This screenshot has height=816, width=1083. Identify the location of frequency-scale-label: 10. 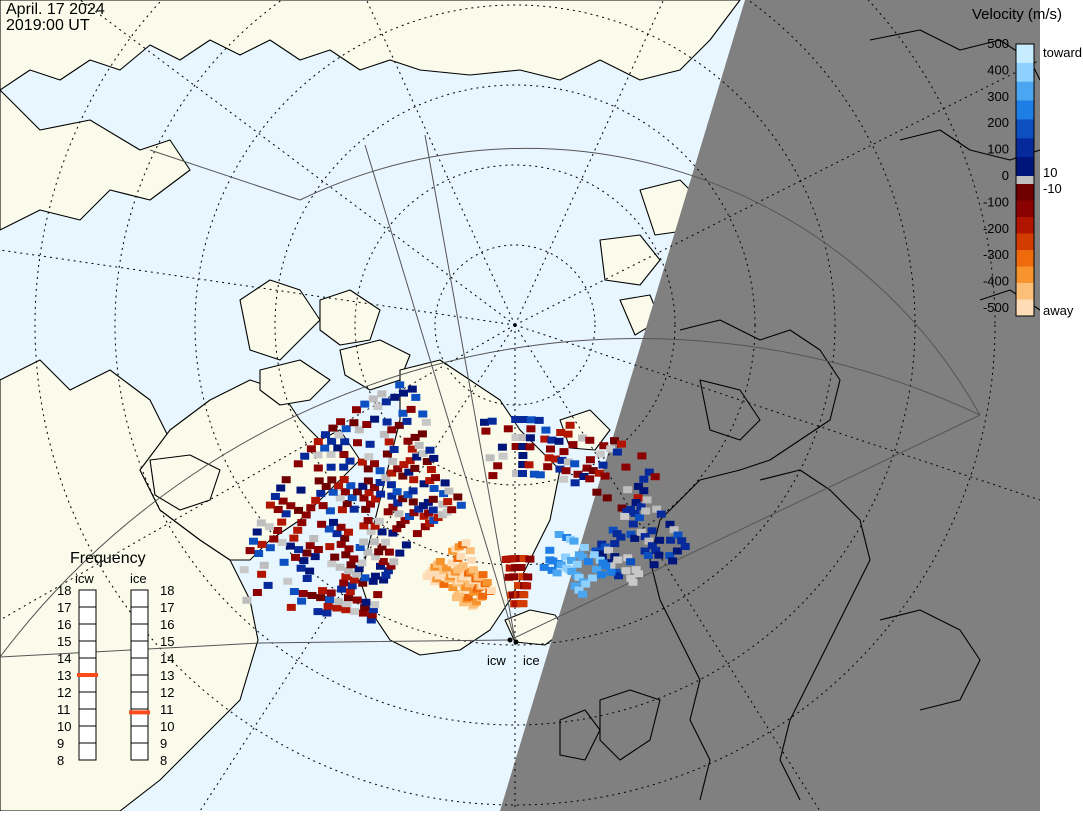
(64, 726).